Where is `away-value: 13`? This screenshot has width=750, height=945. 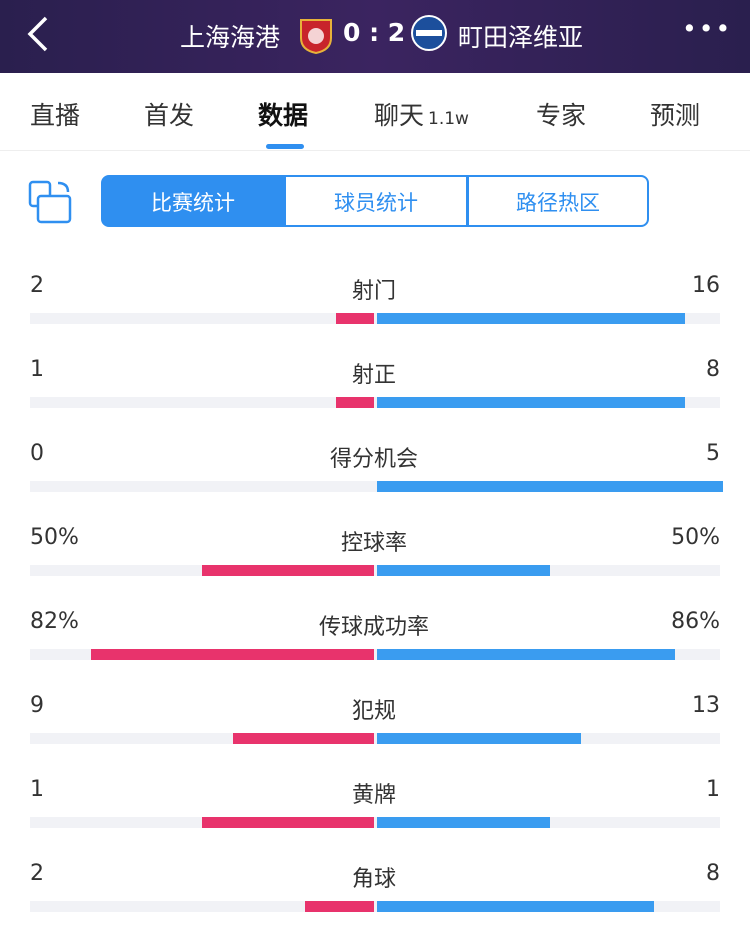 away-value: 13 is located at coordinates (706, 705).